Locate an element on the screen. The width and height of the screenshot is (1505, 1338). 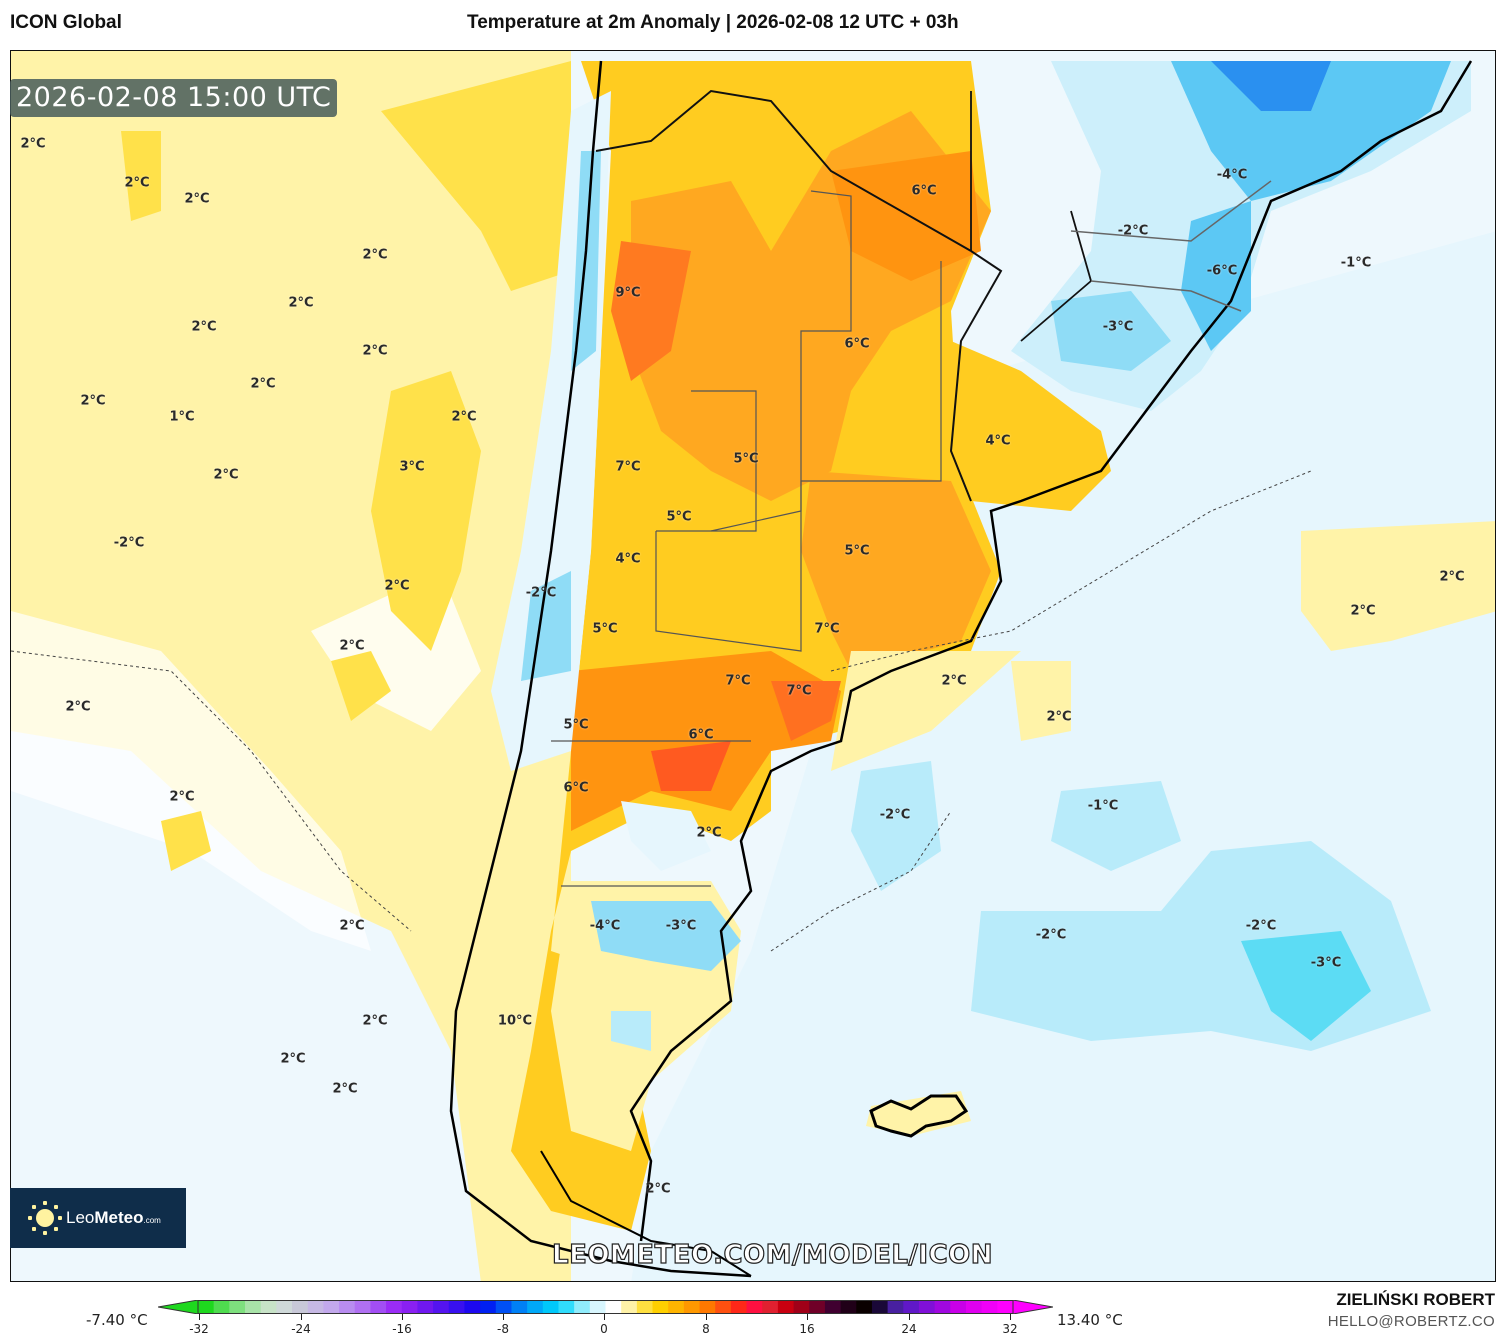
colorbar-tick-label: -24 is located at coordinates (301, 1329).